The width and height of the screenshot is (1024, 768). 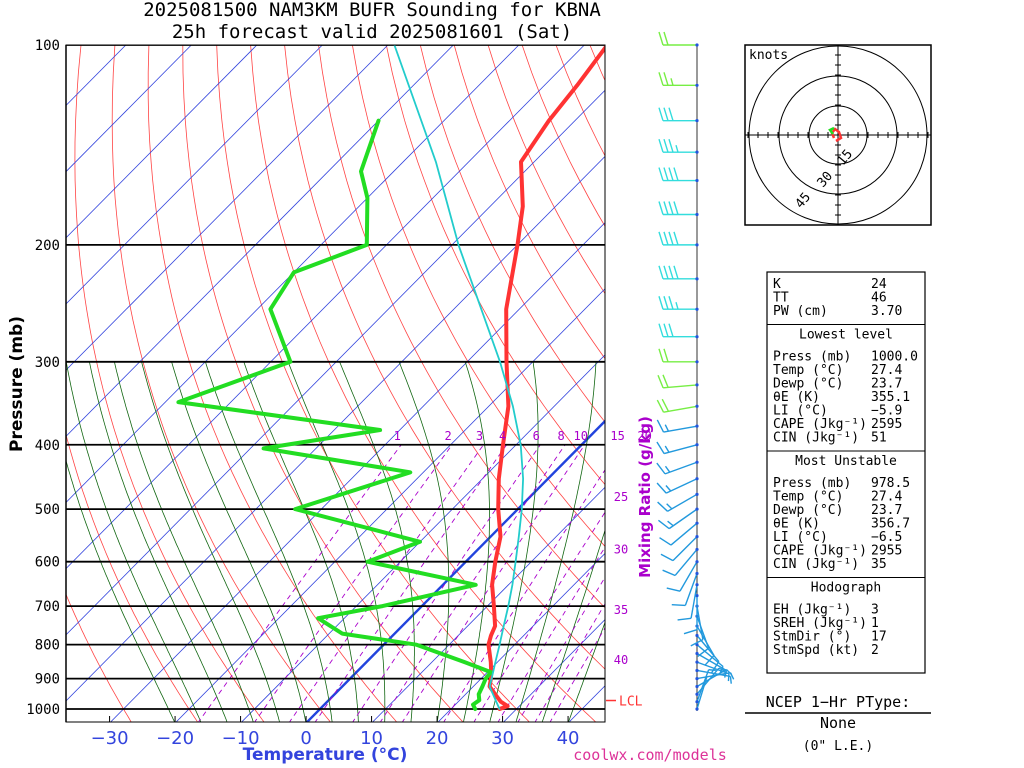 I want to click on index-value: 3.70, so click(x=886, y=311).